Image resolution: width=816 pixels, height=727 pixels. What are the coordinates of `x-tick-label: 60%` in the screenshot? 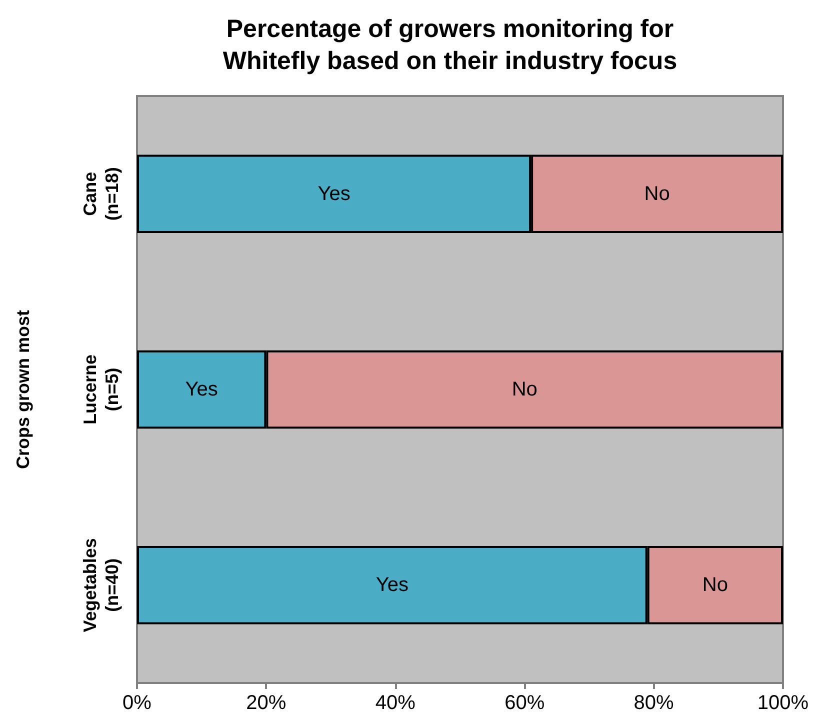 It's located at (524, 703).